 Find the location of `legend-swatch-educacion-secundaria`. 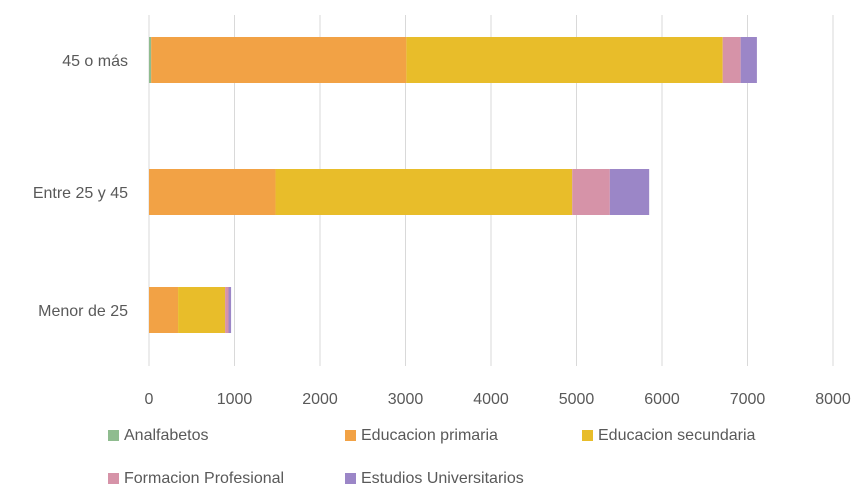

legend-swatch-educacion-secundaria is located at coordinates (587, 435).